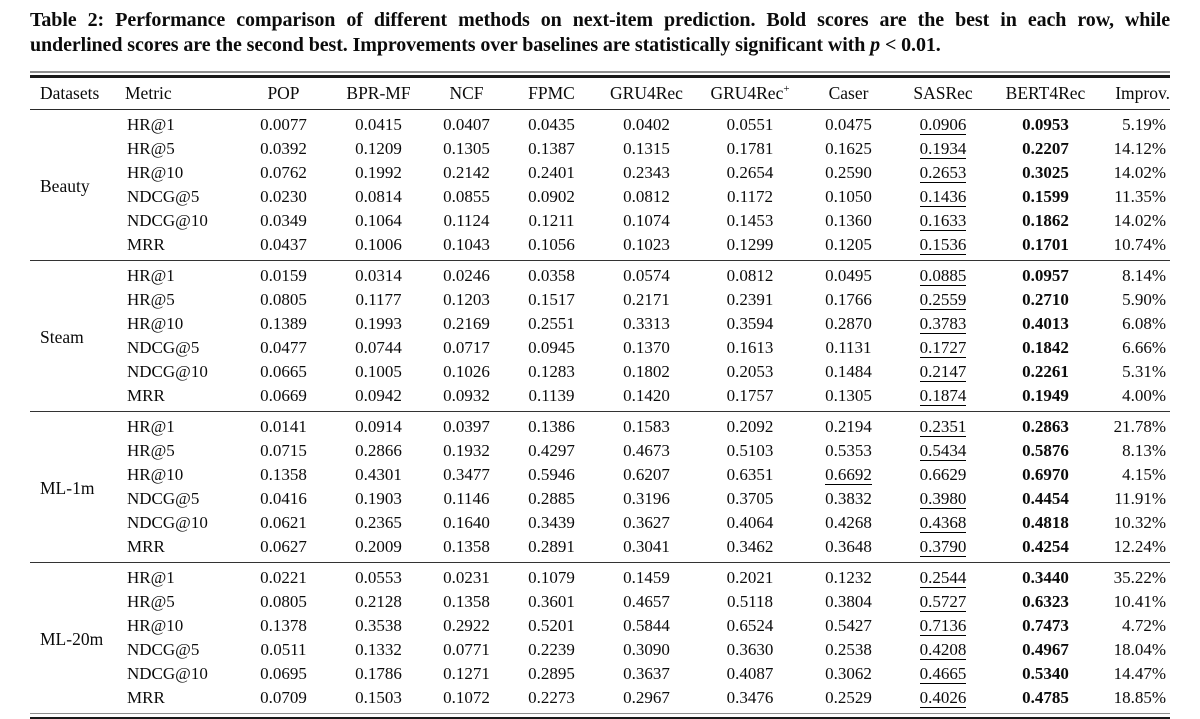  I want to click on improvement-value-cell: 10.41%, so click(1135, 602).